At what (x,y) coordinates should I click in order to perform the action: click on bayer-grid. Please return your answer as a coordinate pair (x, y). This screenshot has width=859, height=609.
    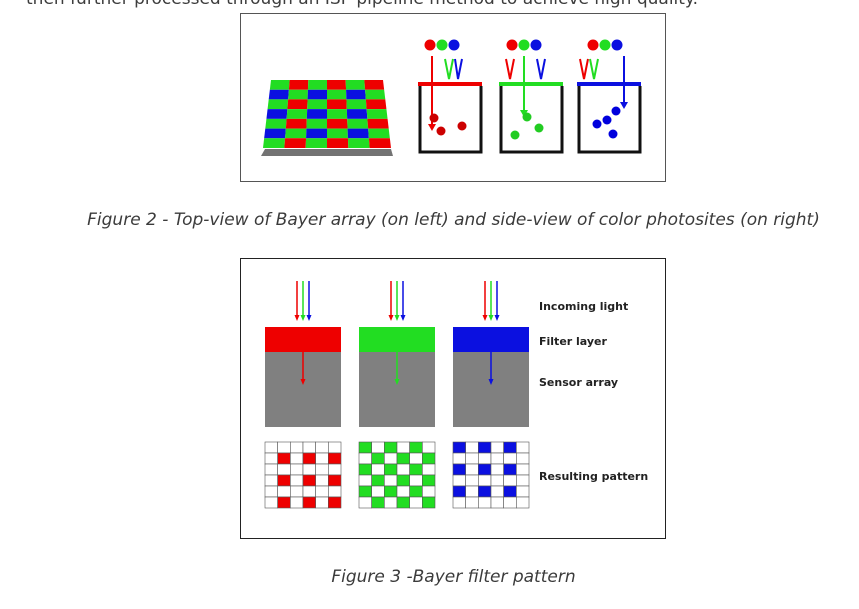
    Looking at the image, I should click on (327, 114).